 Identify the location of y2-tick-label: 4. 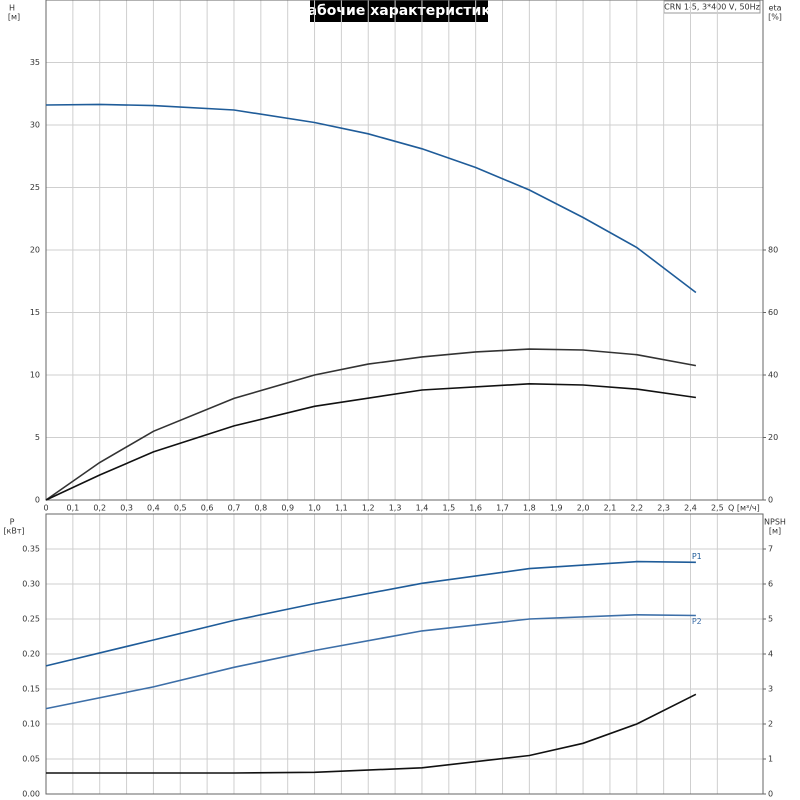
(770, 654).